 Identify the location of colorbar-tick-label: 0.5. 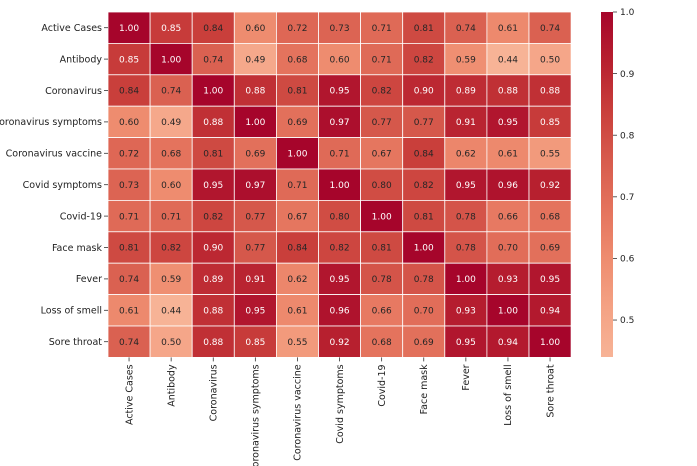
(627, 321).